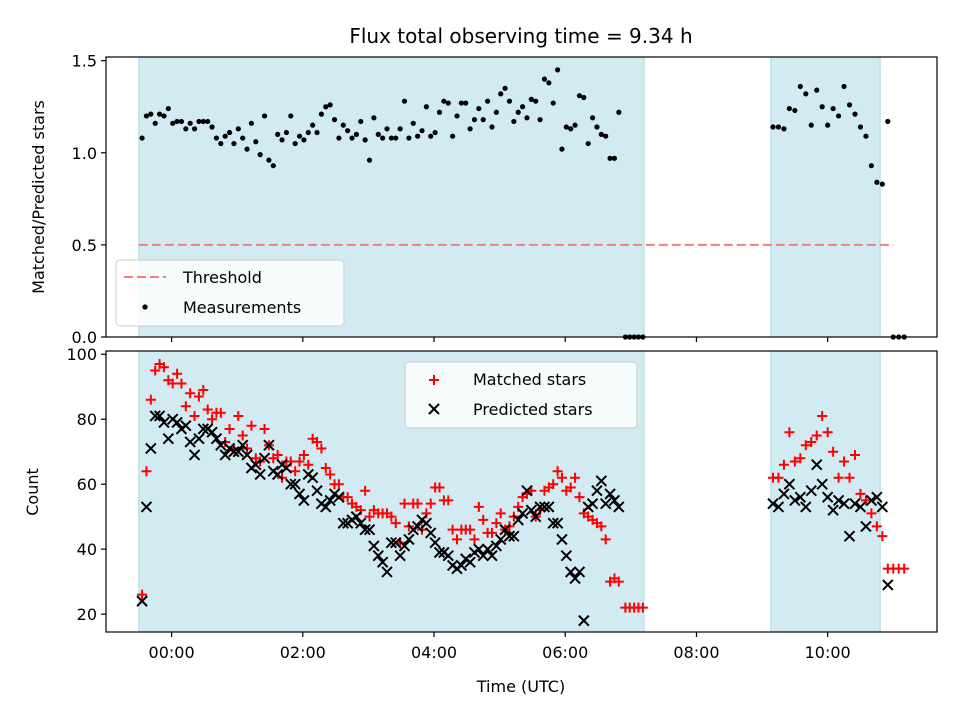 The image size is (960, 720). What do you see at coordinates (529, 379) in the screenshot?
I see `legend-matched-label: Matched stars` at bounding box center [529, 379].